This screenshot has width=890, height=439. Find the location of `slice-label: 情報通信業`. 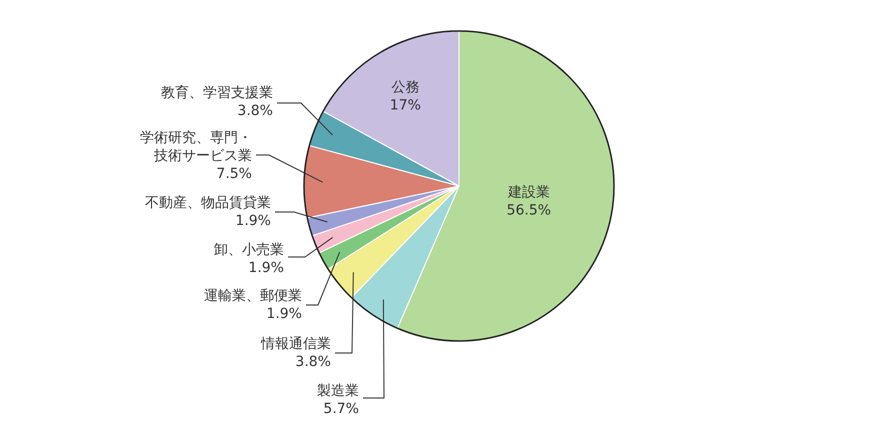

slice-label: 情報通信業 is located at coordinates (295, 344).